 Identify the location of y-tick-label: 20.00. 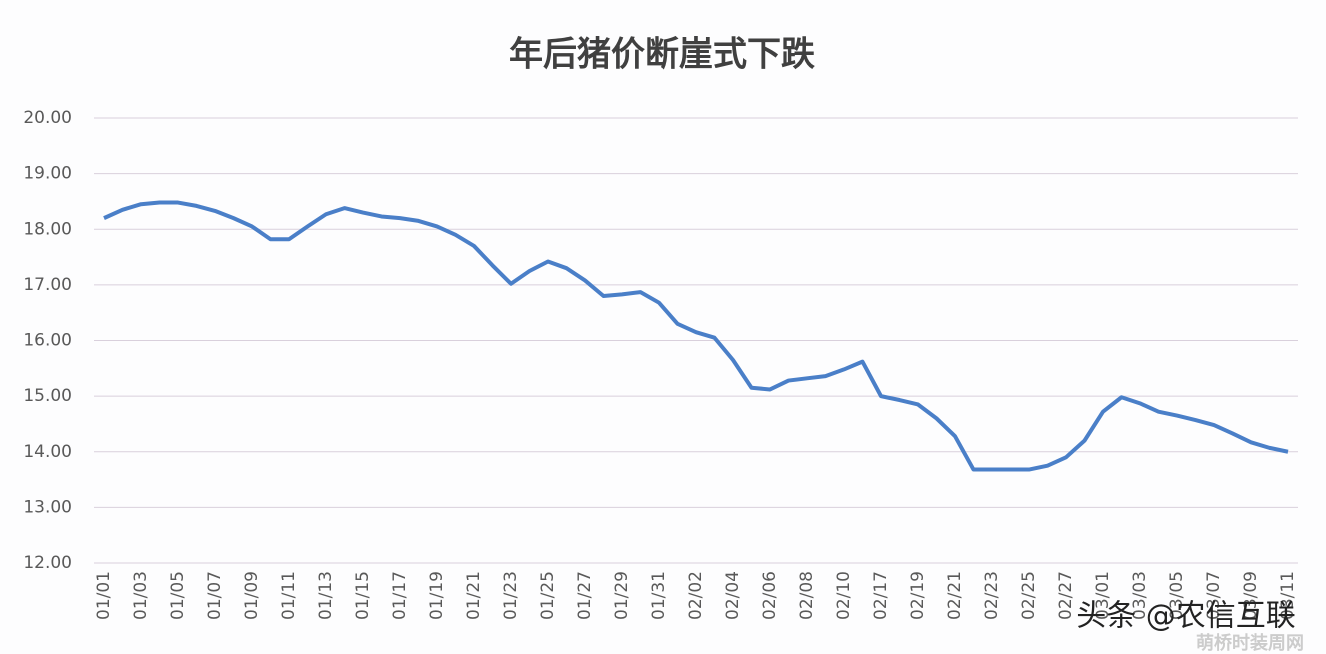
(47, 118).